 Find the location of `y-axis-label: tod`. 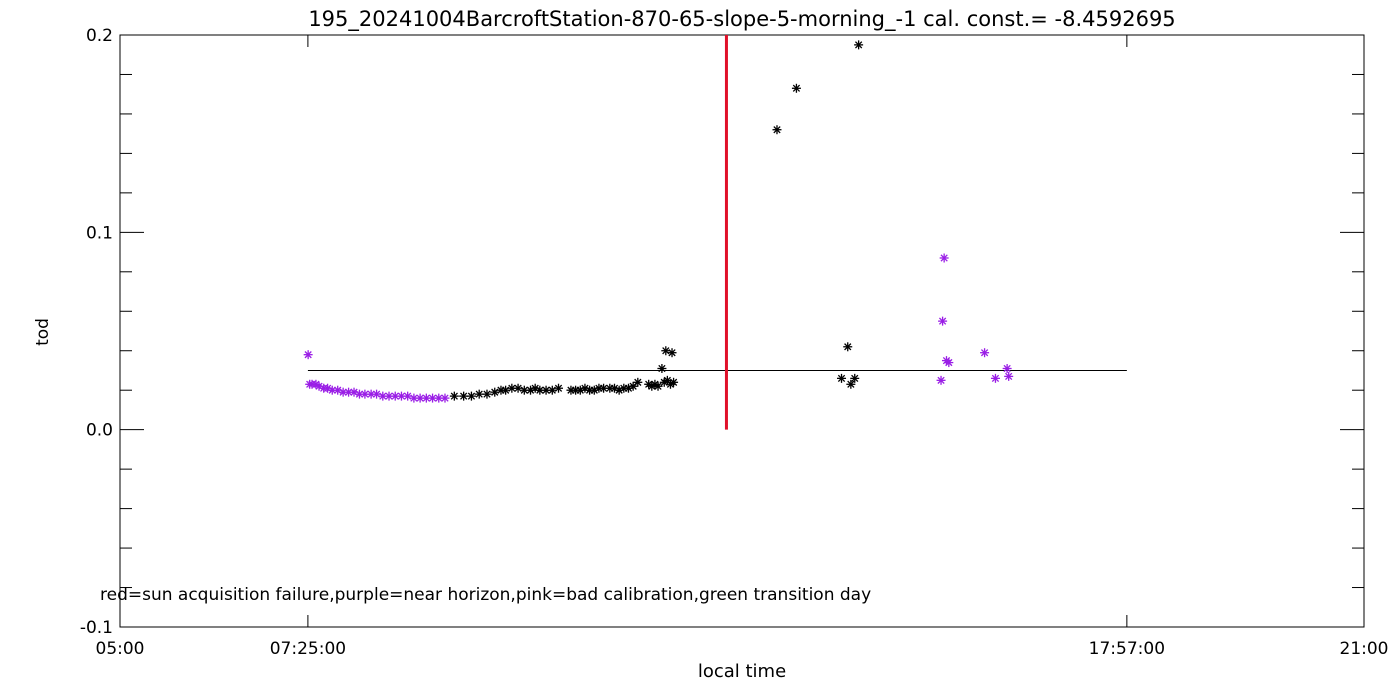

y-axis-label: tod is located at coordinates (43, 332).